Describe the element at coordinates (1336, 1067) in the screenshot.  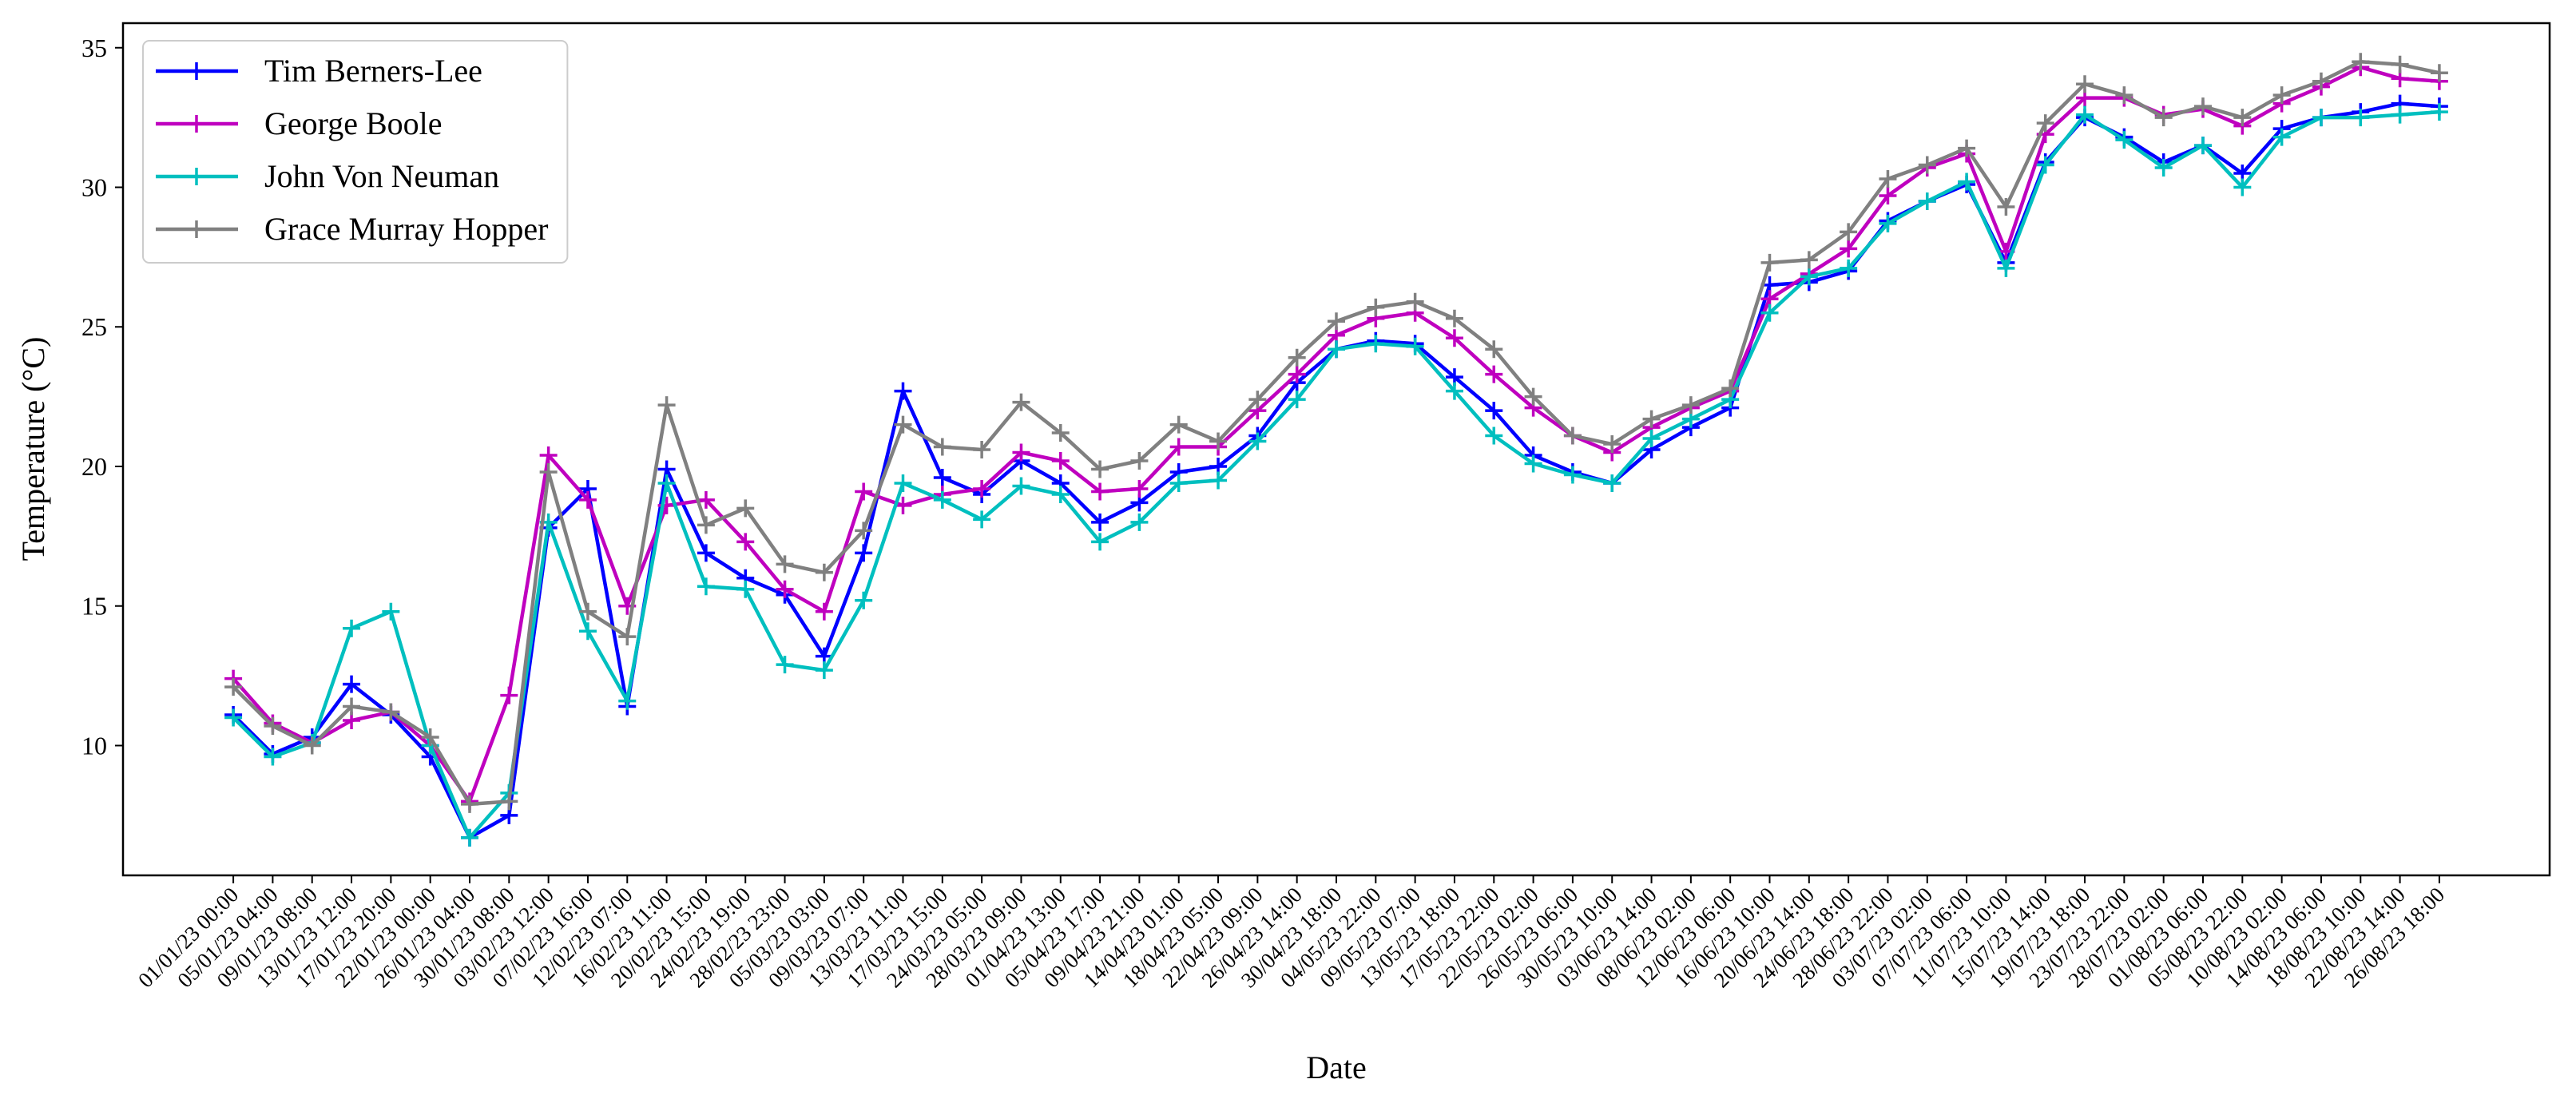
I see `x-axis-label: Date` at that location.